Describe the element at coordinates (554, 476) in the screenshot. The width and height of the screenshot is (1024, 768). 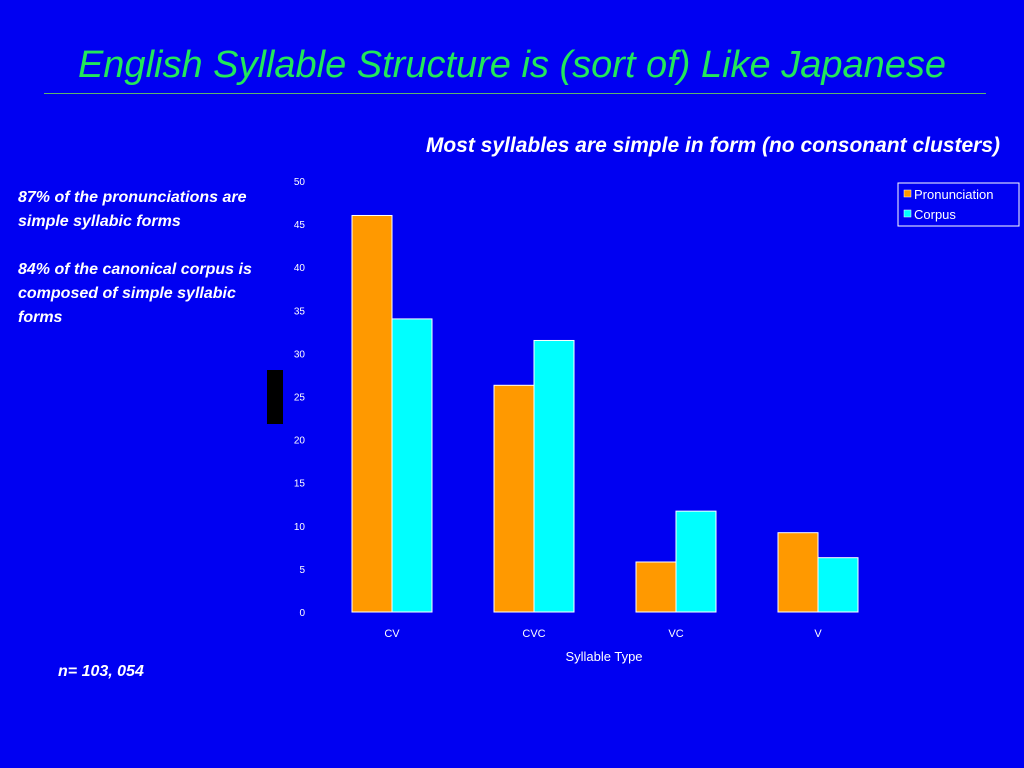
I see `bar-corpus-cvc` at that location.